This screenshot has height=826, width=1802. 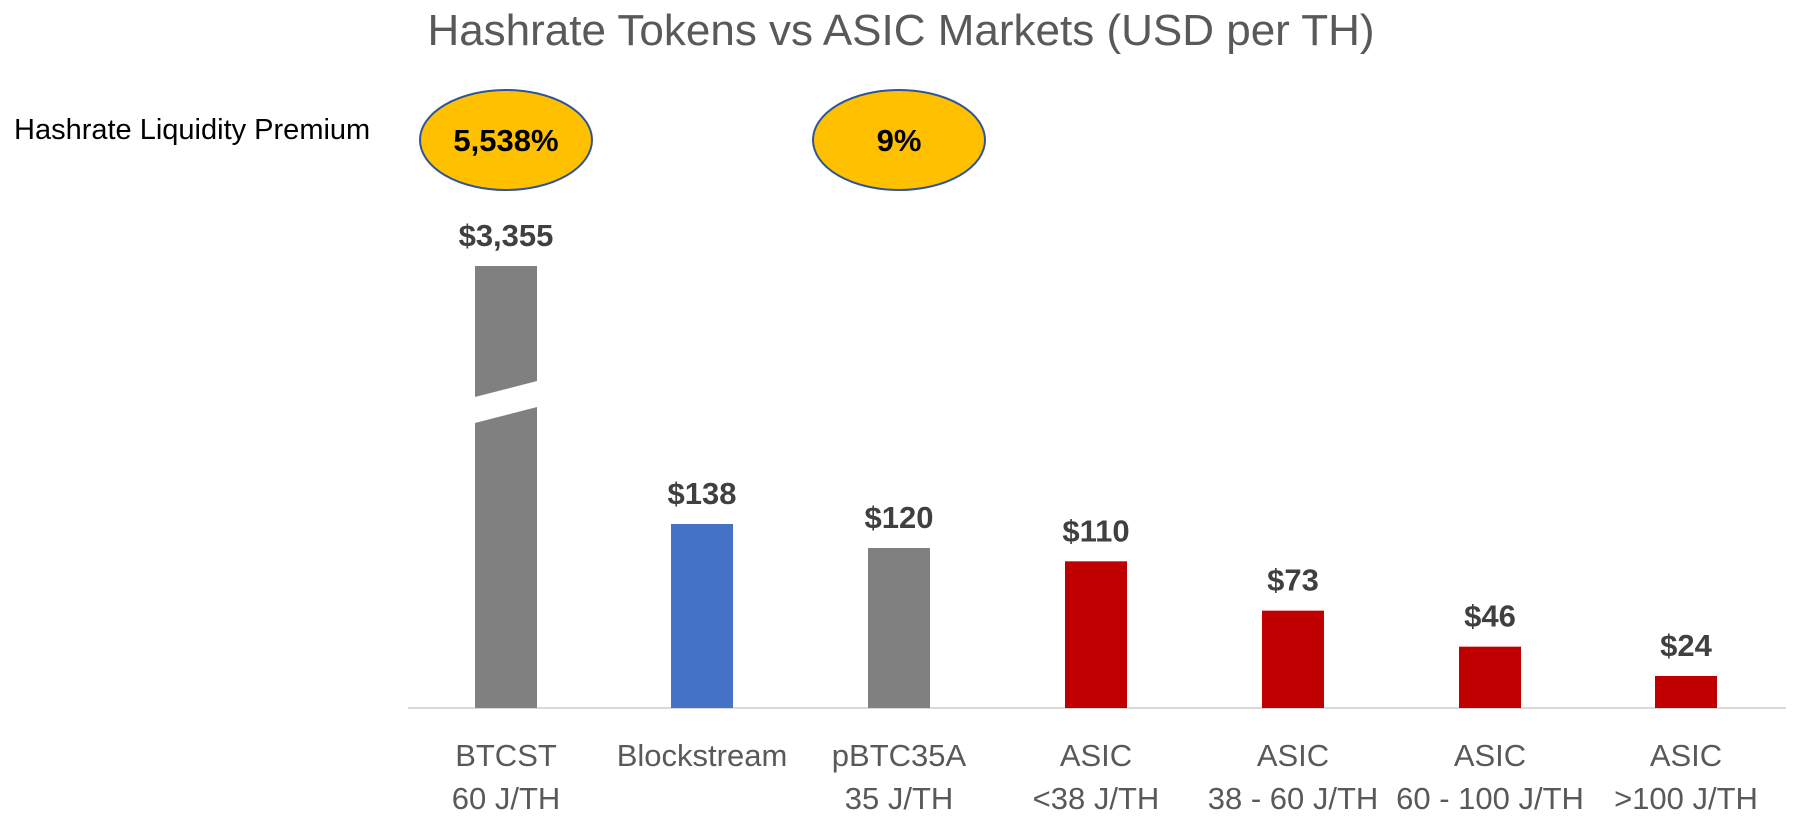 What do you see at coordinates (1293, 580) in the screenshot?
I see `value-label-4: $73` at bounding box center [1293, 580].